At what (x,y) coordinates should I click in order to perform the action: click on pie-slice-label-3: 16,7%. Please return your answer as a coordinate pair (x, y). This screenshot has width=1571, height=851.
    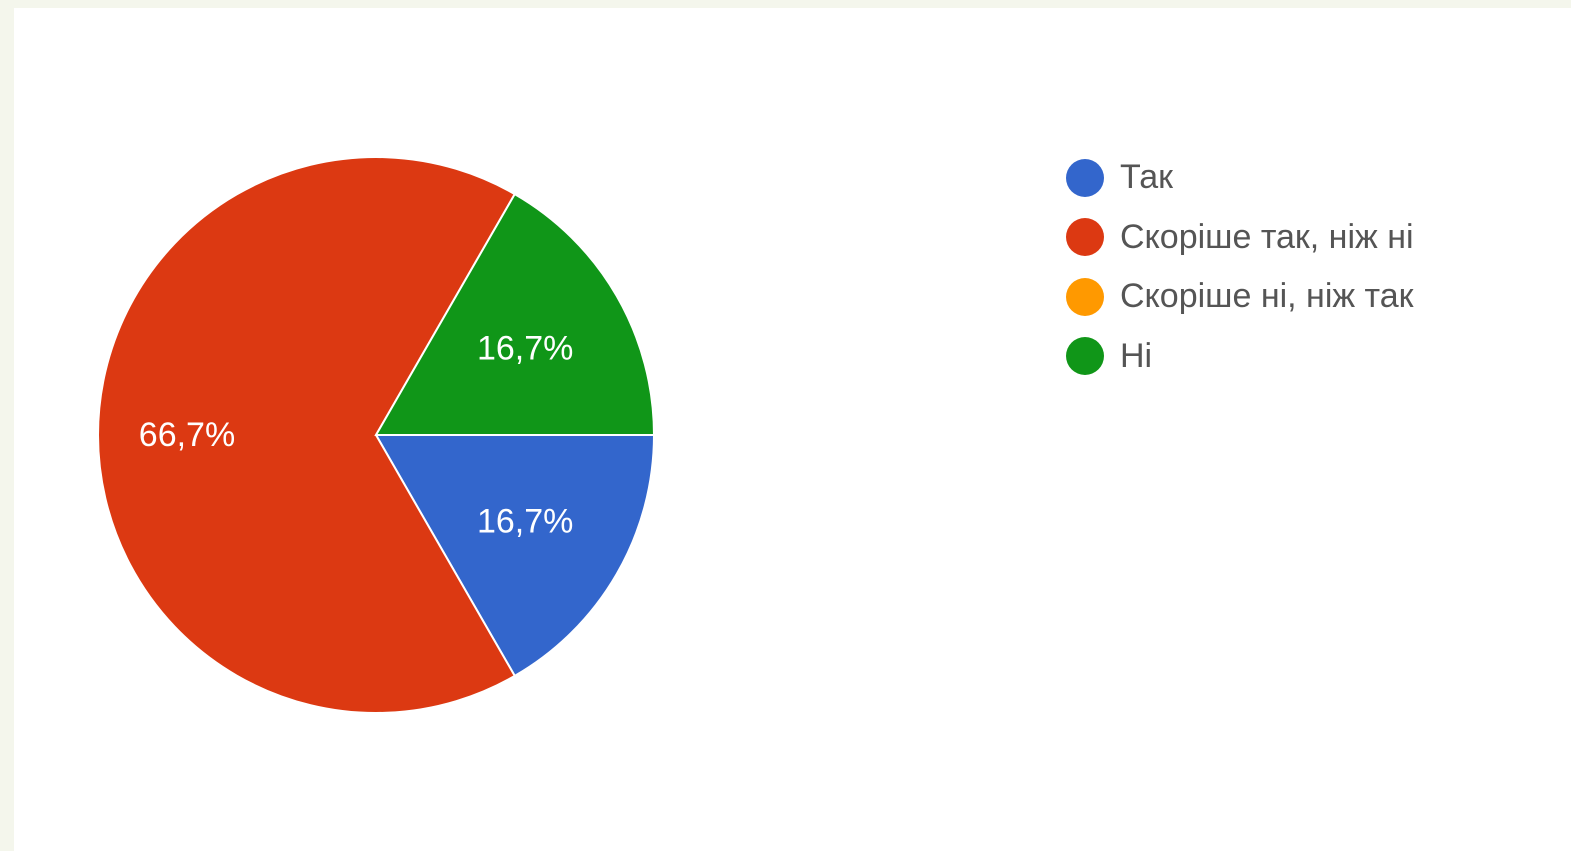
    Looking at the image, I should click on (525, 349).